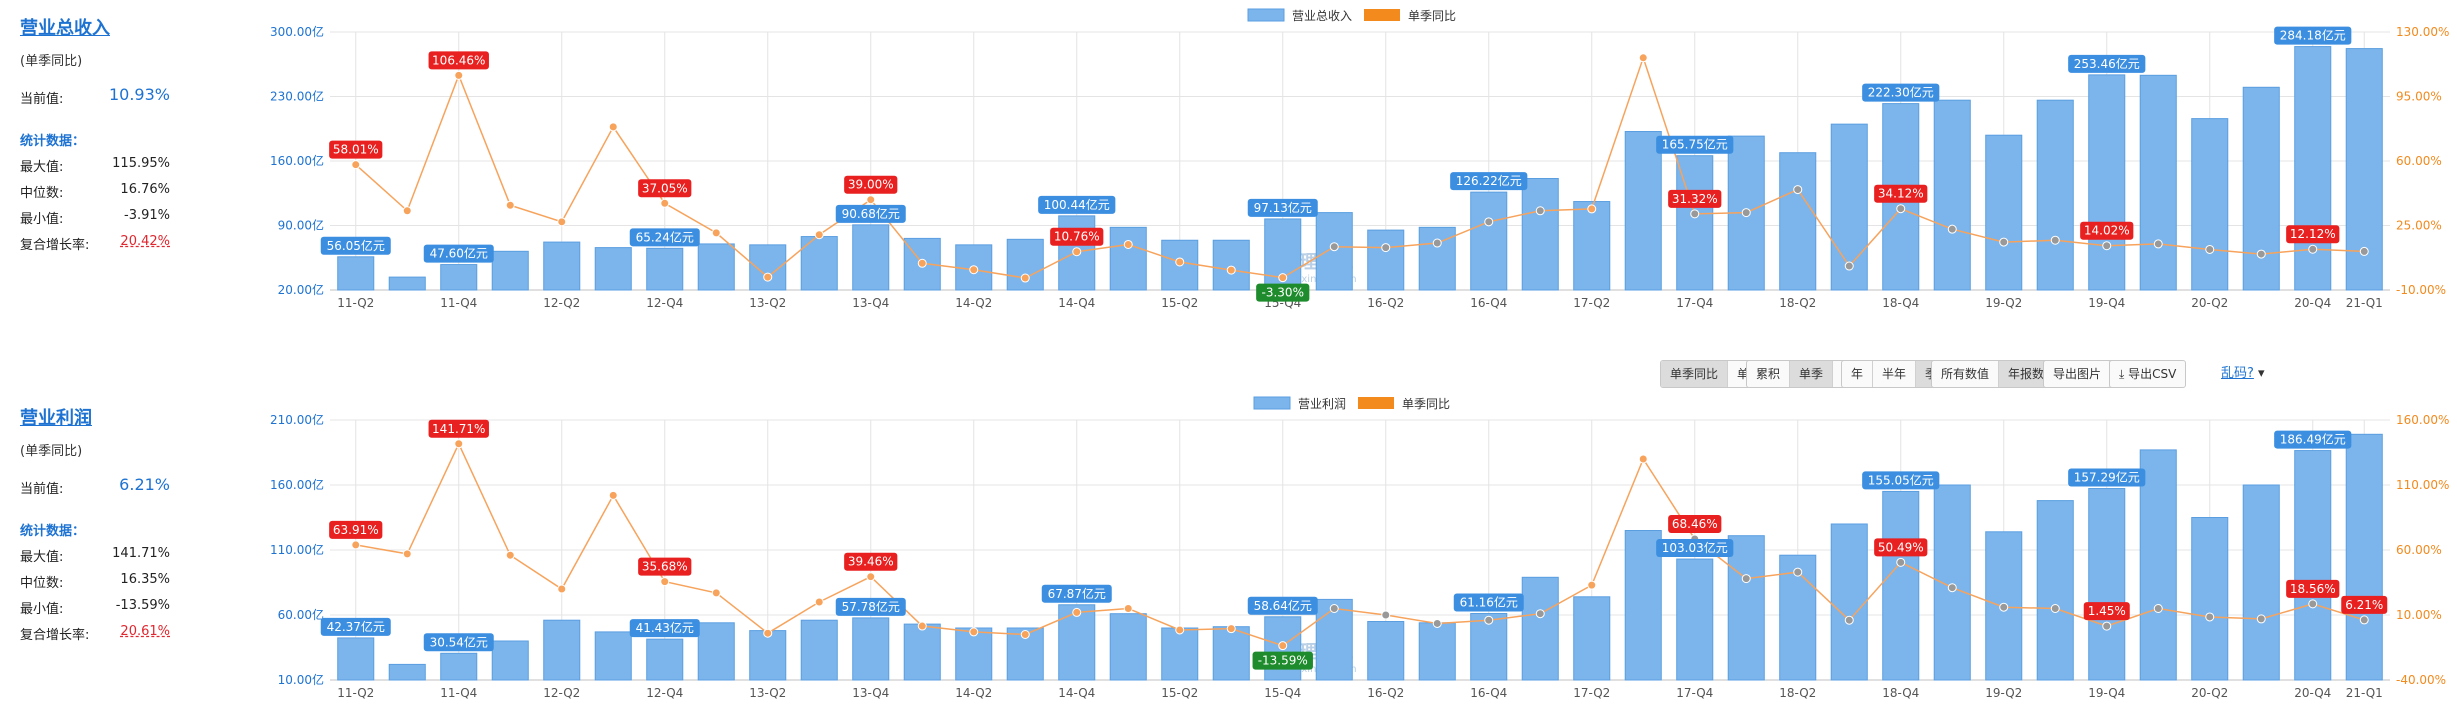 The height and width of the screenshot is (719, 2457). What do you see at coordinates (664, 693) in the screenshot?
I see `x-tick-label: 12-Q4` at bounding box center [664, 693].